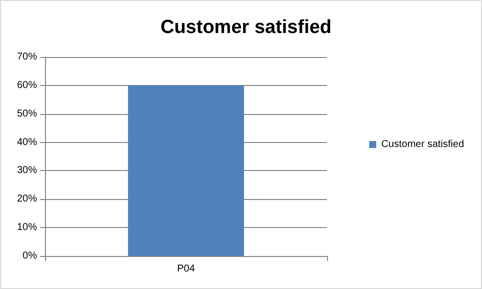 This screenshot has height=289, width=482. I want to click on legend-label: Customer satisfied, so click(422, 144).